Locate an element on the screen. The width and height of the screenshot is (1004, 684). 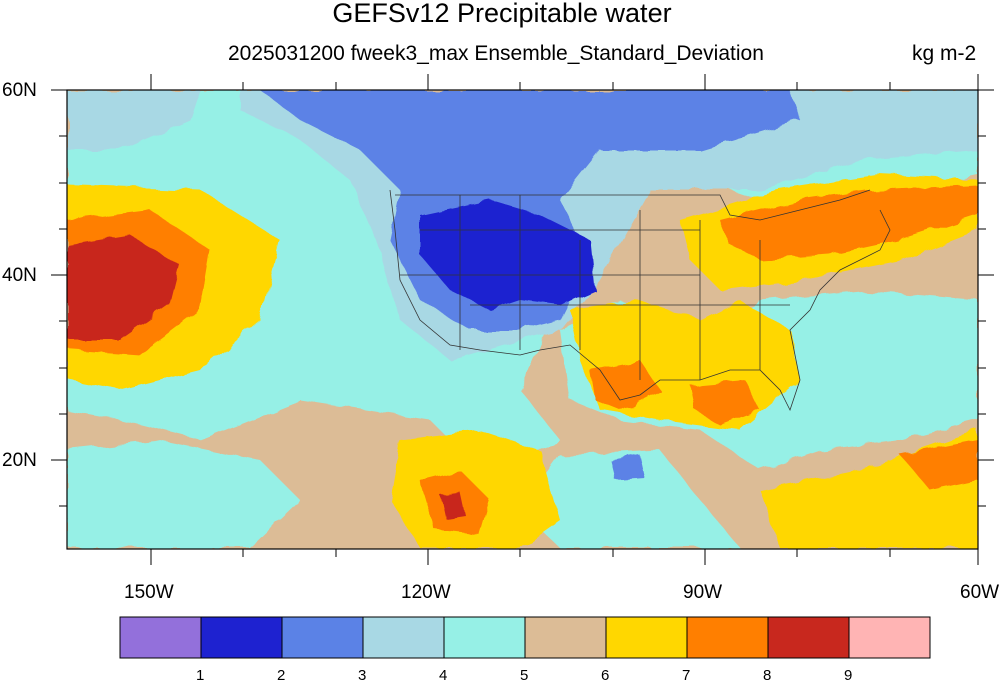
chart-title: GEFSv12 Precipitable water is located at coordinates (502, 14).